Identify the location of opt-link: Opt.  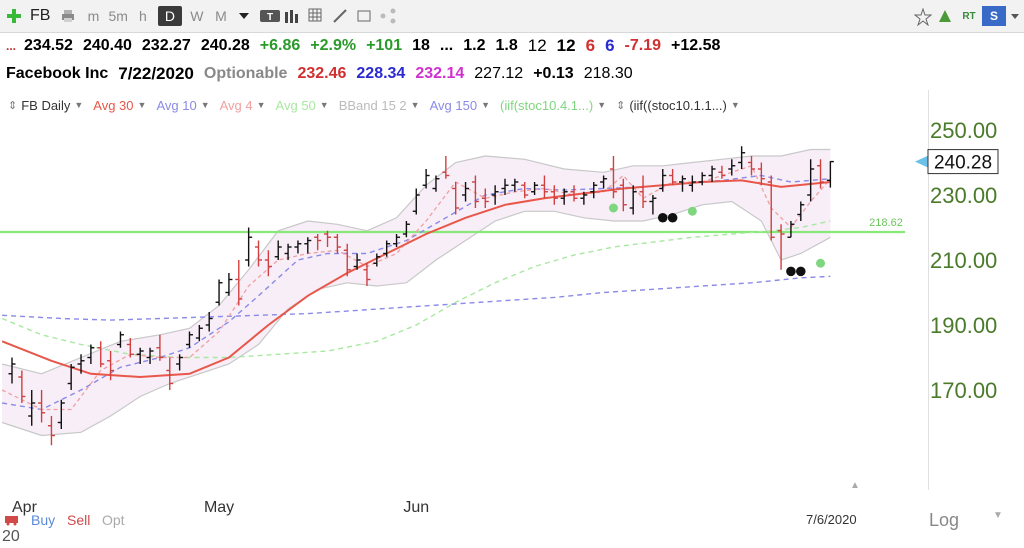
(113, 520).